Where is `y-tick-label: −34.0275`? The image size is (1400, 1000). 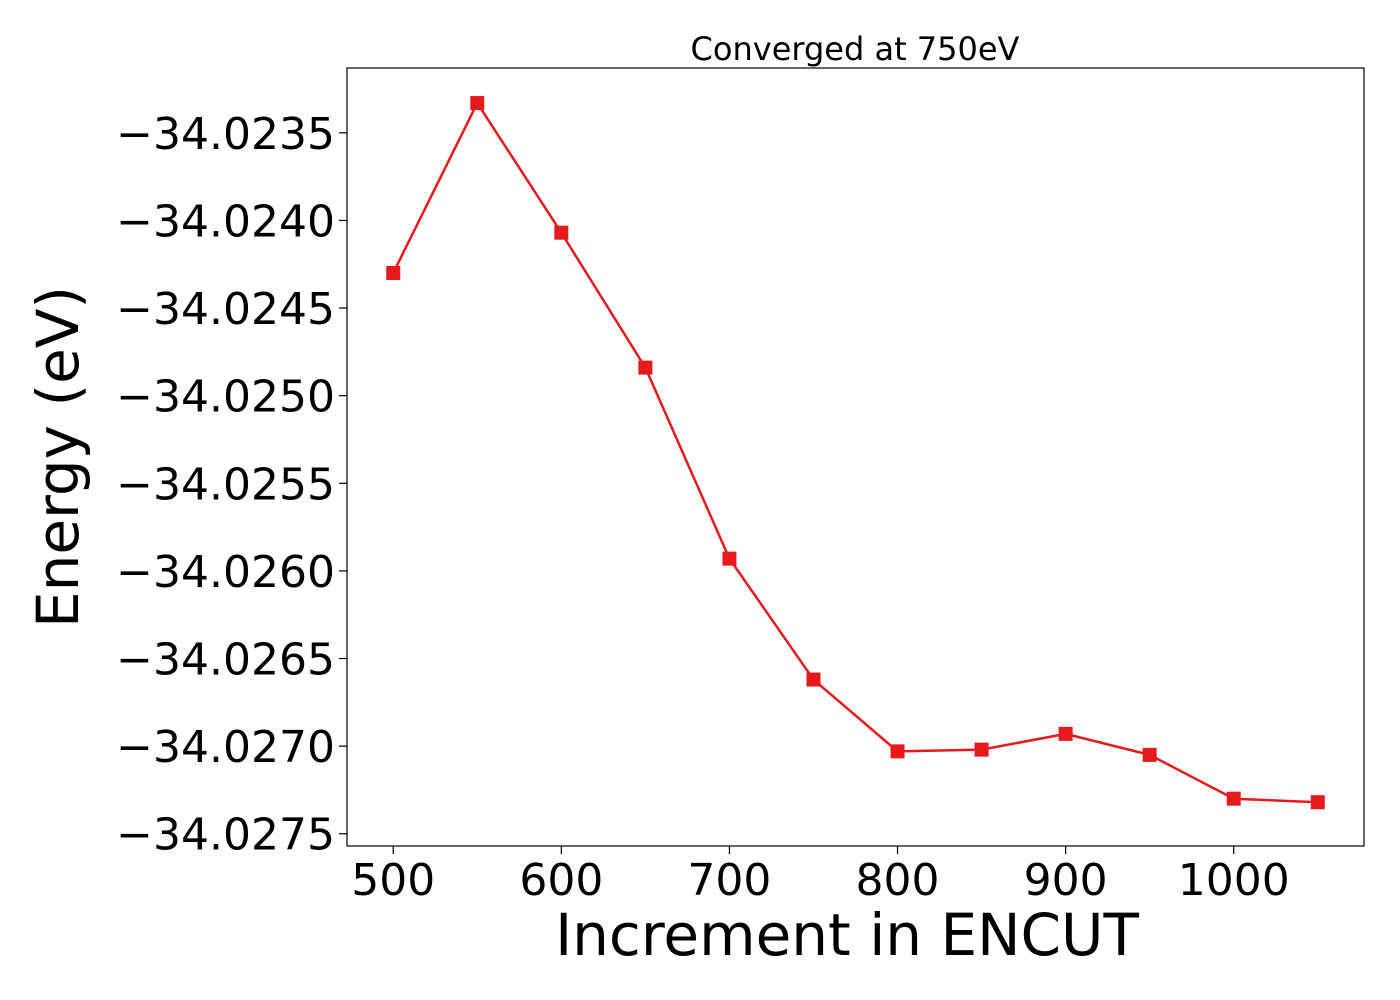 y-tick-label: −34.0275 is located at coordinates (225, 835).